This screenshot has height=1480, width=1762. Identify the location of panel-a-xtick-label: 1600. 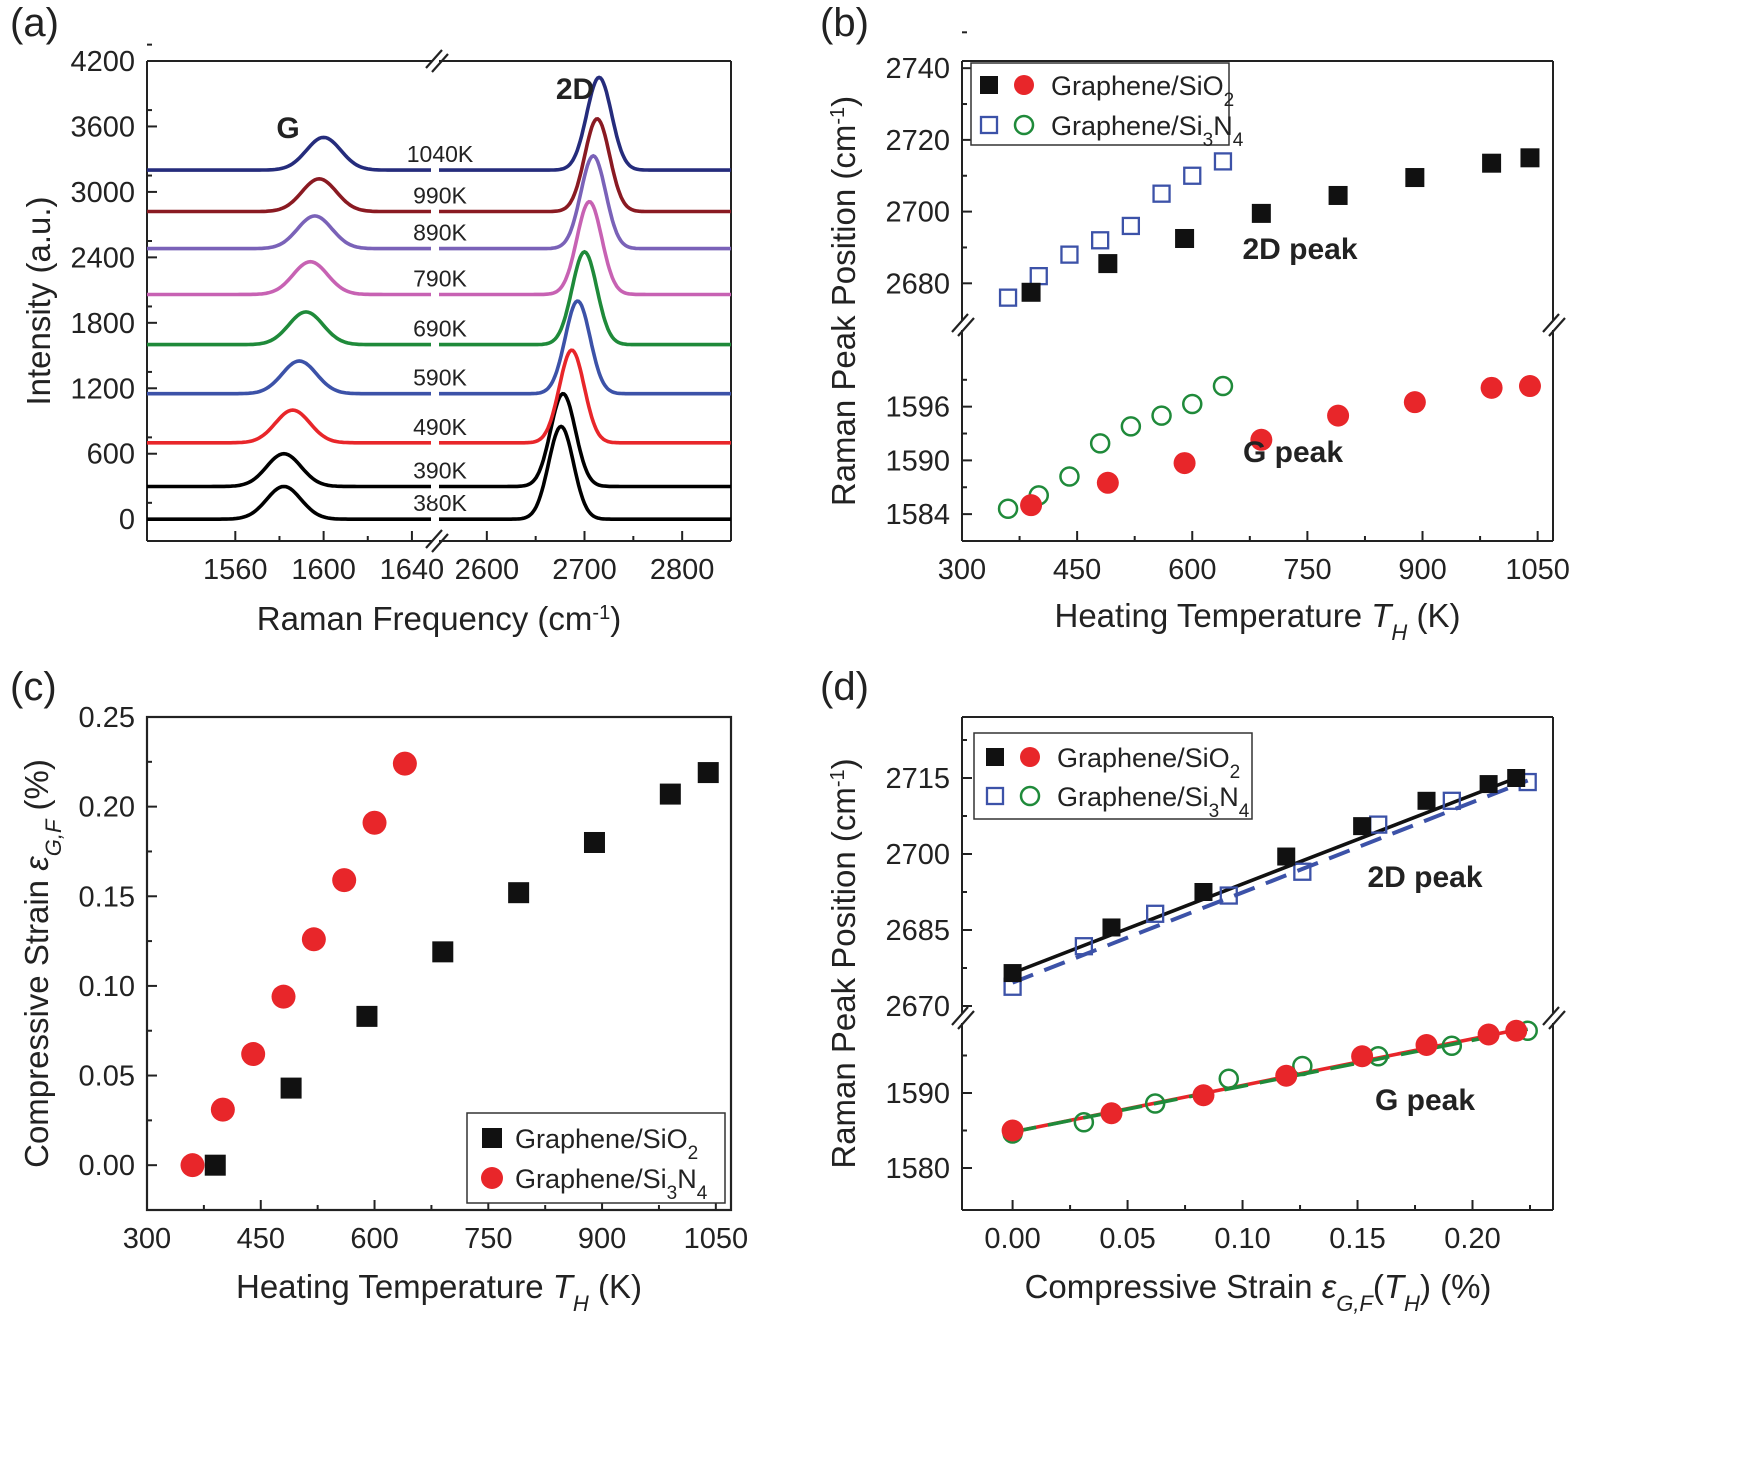
(323, 570).